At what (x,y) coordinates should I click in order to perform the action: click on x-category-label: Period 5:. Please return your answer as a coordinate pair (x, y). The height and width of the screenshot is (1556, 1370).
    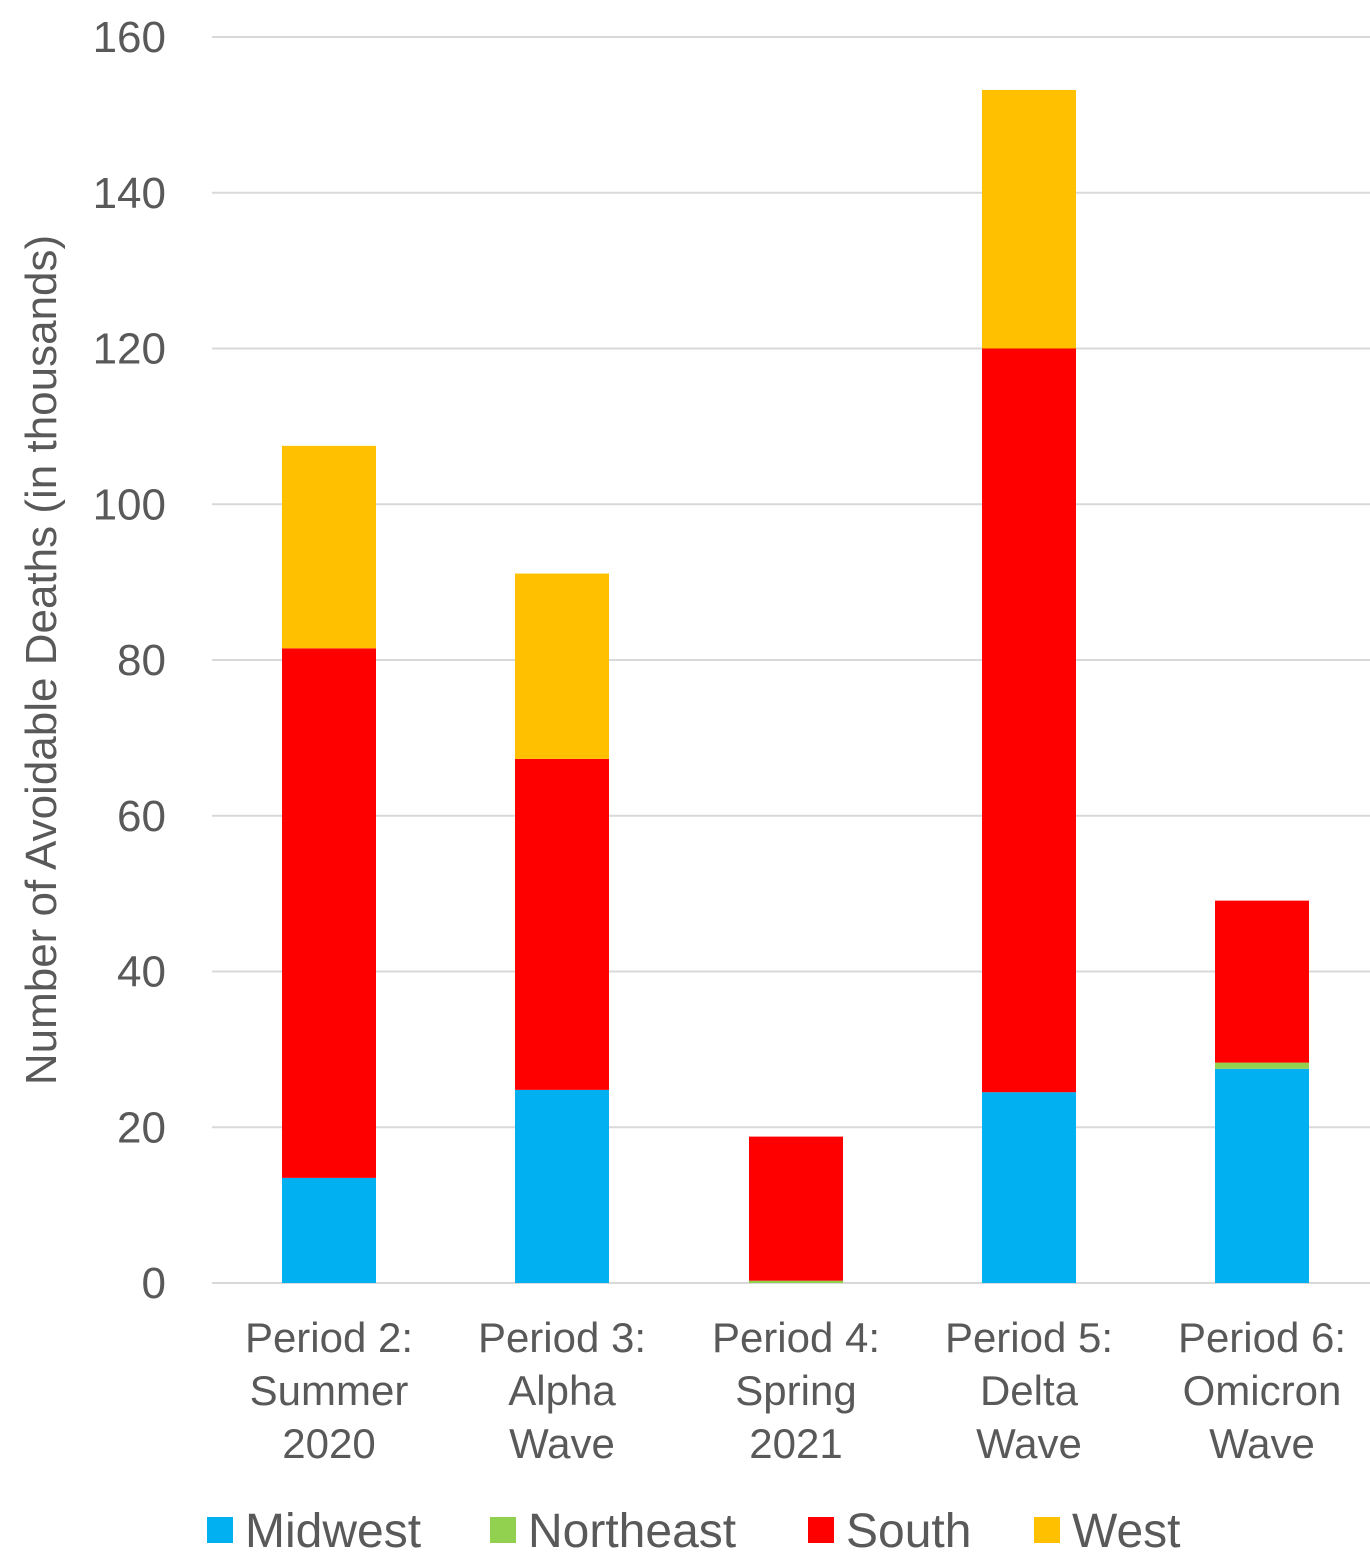
    Looking at the image, I should click on (1029, 1337).